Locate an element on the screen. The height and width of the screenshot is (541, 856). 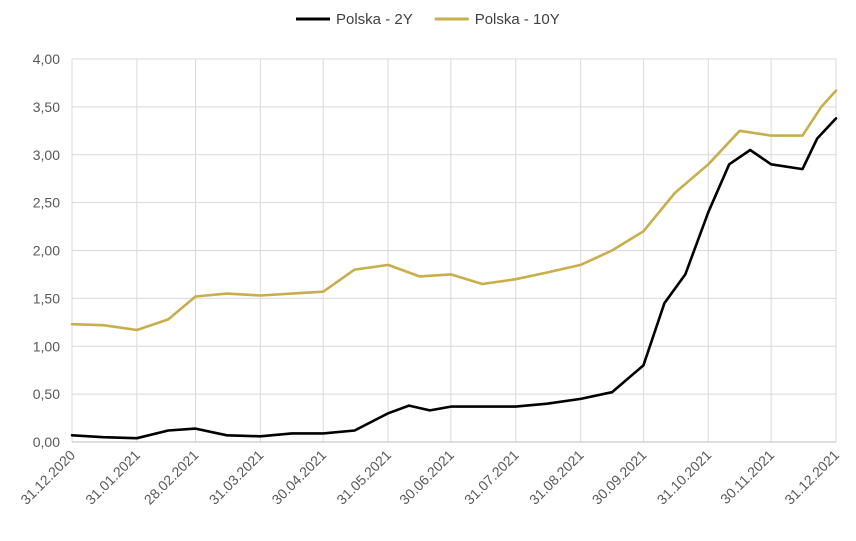
y-axis-tick-labels: 0,00 0,50 1,00 1,50 2,00 2,50 3,00 3,50 4,00 is located at coordinates (46, 250).